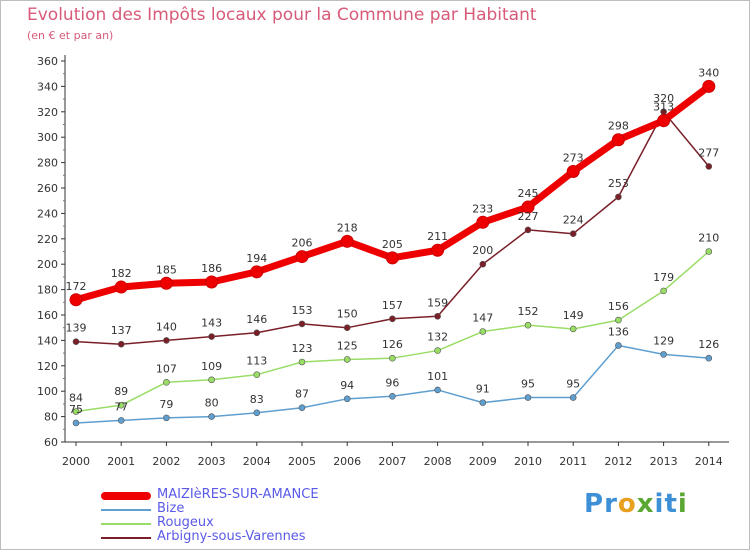 This screenshot has height=550, width=750. Describe the element at coordinates (121, 391) in the screenshot. I see `data-label: 89` at that location.